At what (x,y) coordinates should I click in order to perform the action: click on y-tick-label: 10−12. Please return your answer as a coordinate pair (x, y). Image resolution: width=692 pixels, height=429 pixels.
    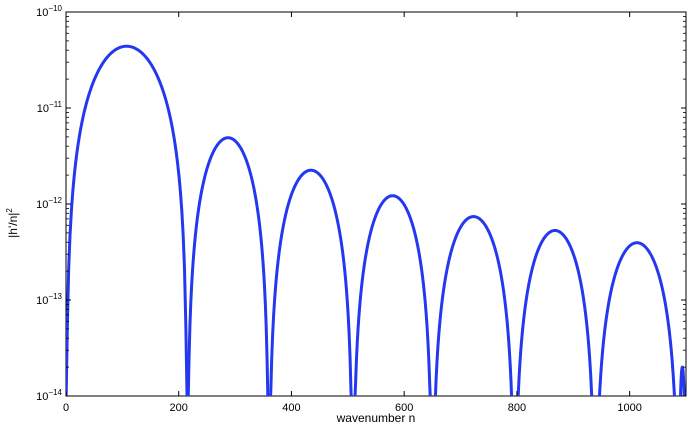
    Looking at the image, I should click on (49, 203).